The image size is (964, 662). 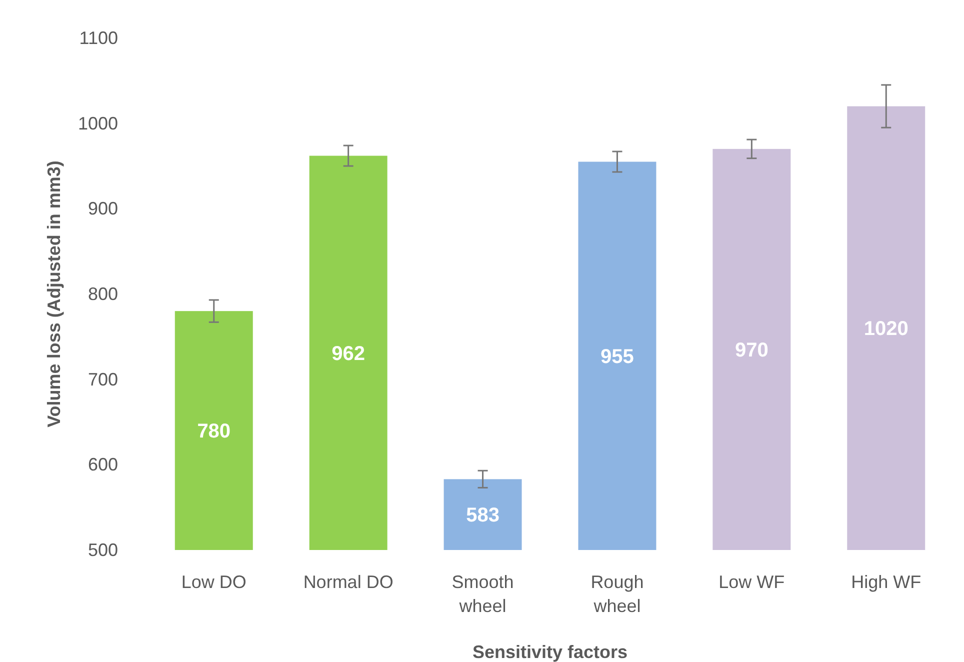 I want to click on y-tick-label: 900, so click(x=103, y=208).